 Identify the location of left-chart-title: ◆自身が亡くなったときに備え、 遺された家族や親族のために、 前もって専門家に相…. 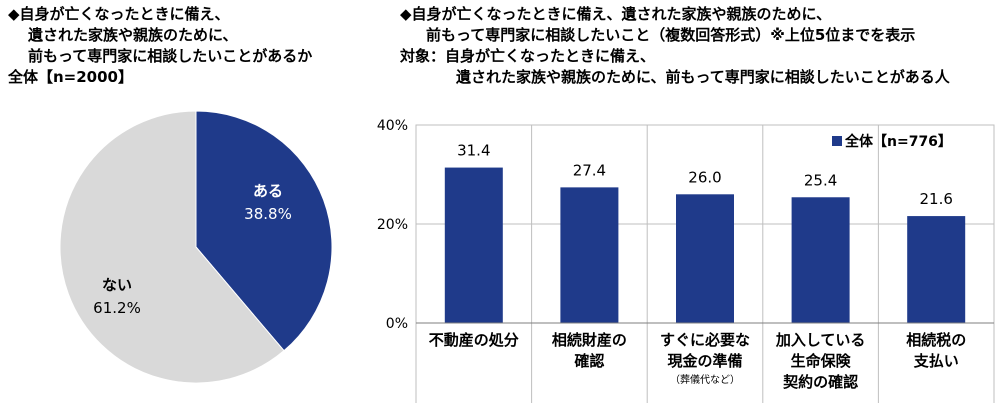
(160, 46).